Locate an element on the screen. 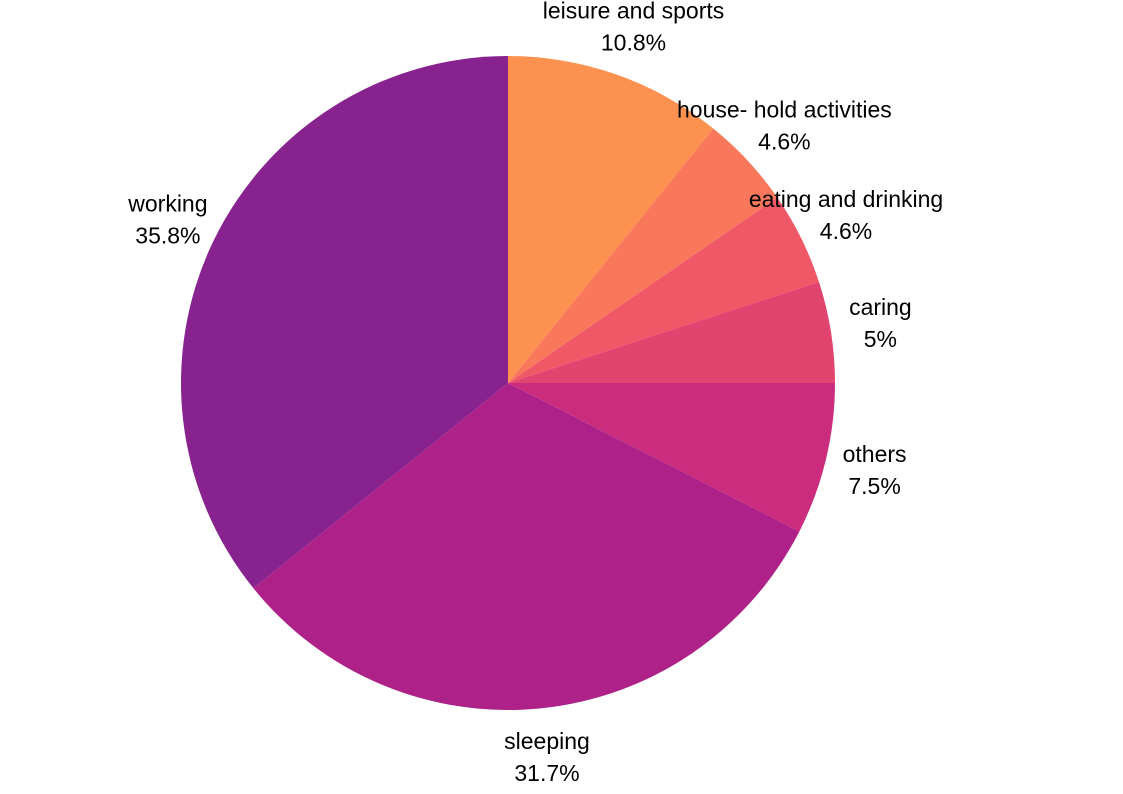  slice-value-working: 35.8% is located at coordinates (167, 235).